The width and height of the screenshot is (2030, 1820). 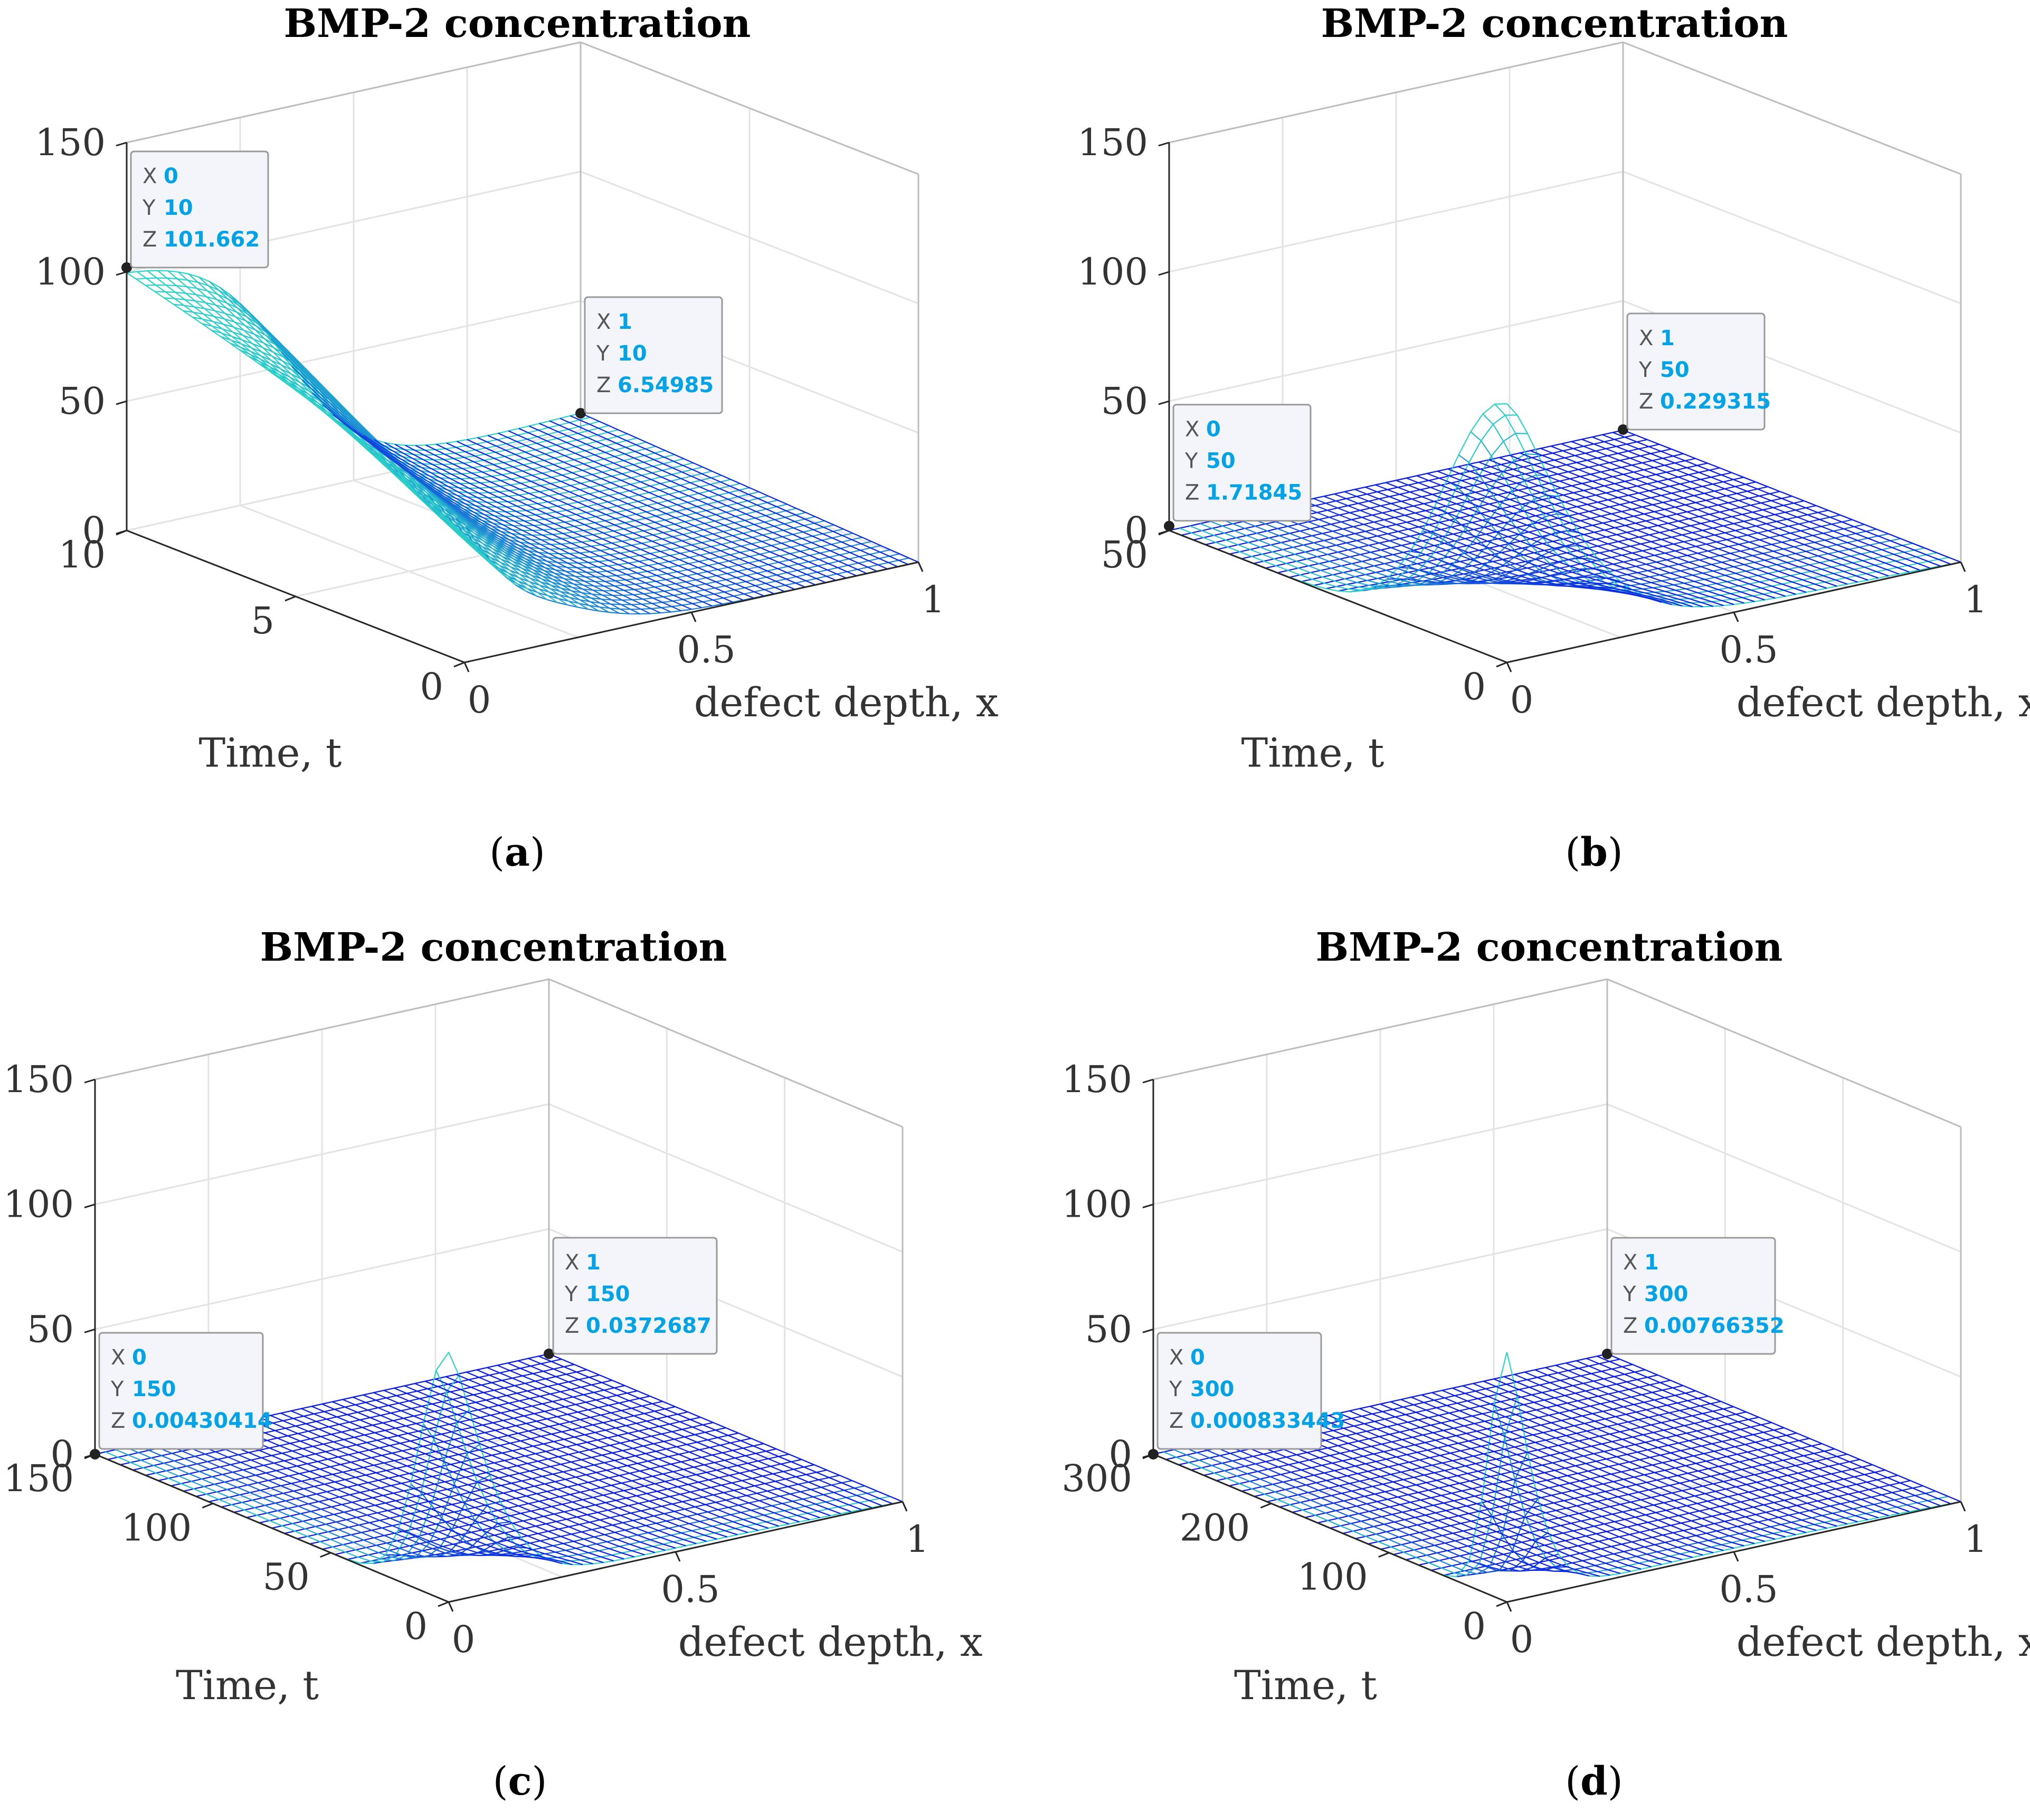 What do you see at coordinates (157, 1527) in the screenshot?
I see `y-tick-label: 100` at bounding box center [157, 1527].